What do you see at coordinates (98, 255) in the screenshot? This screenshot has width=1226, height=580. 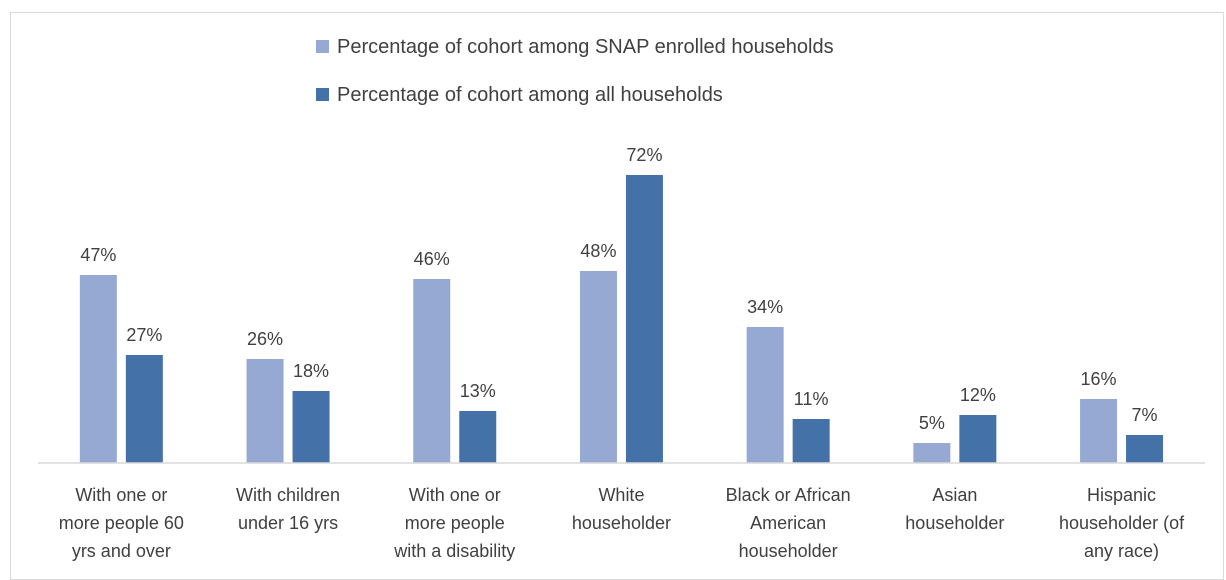 I see `data-label-0-0: 47%` at bounding box center [98, 255].